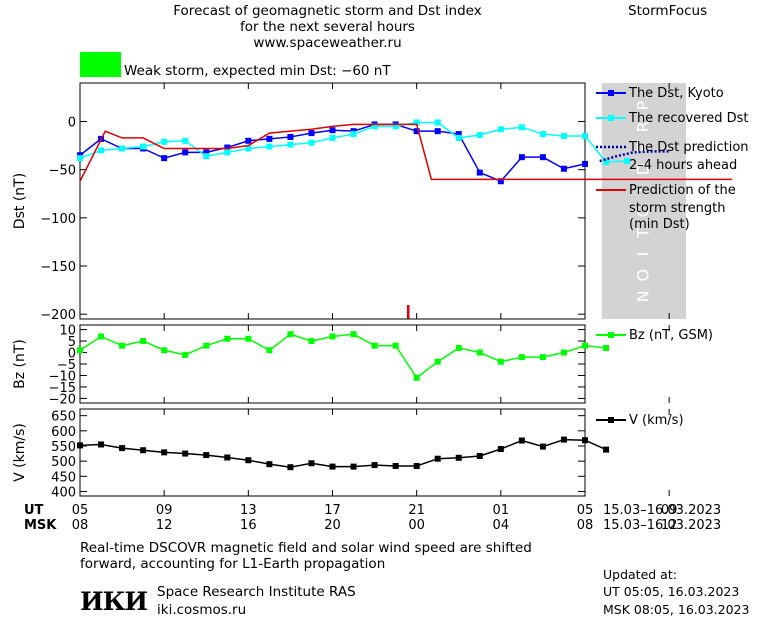 The width and height of the screenshot is (760, 620). What do you see at coordinates (642, 296) in the screenshot?
I see `prediction-letter: N` at bounding box center [642, 296].